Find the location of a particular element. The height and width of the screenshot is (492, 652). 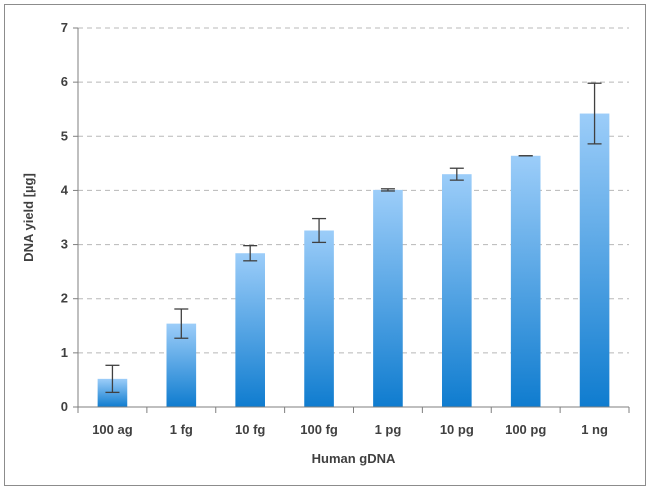

x-tick-label: 100 pg is located at coordinates (525, 429).